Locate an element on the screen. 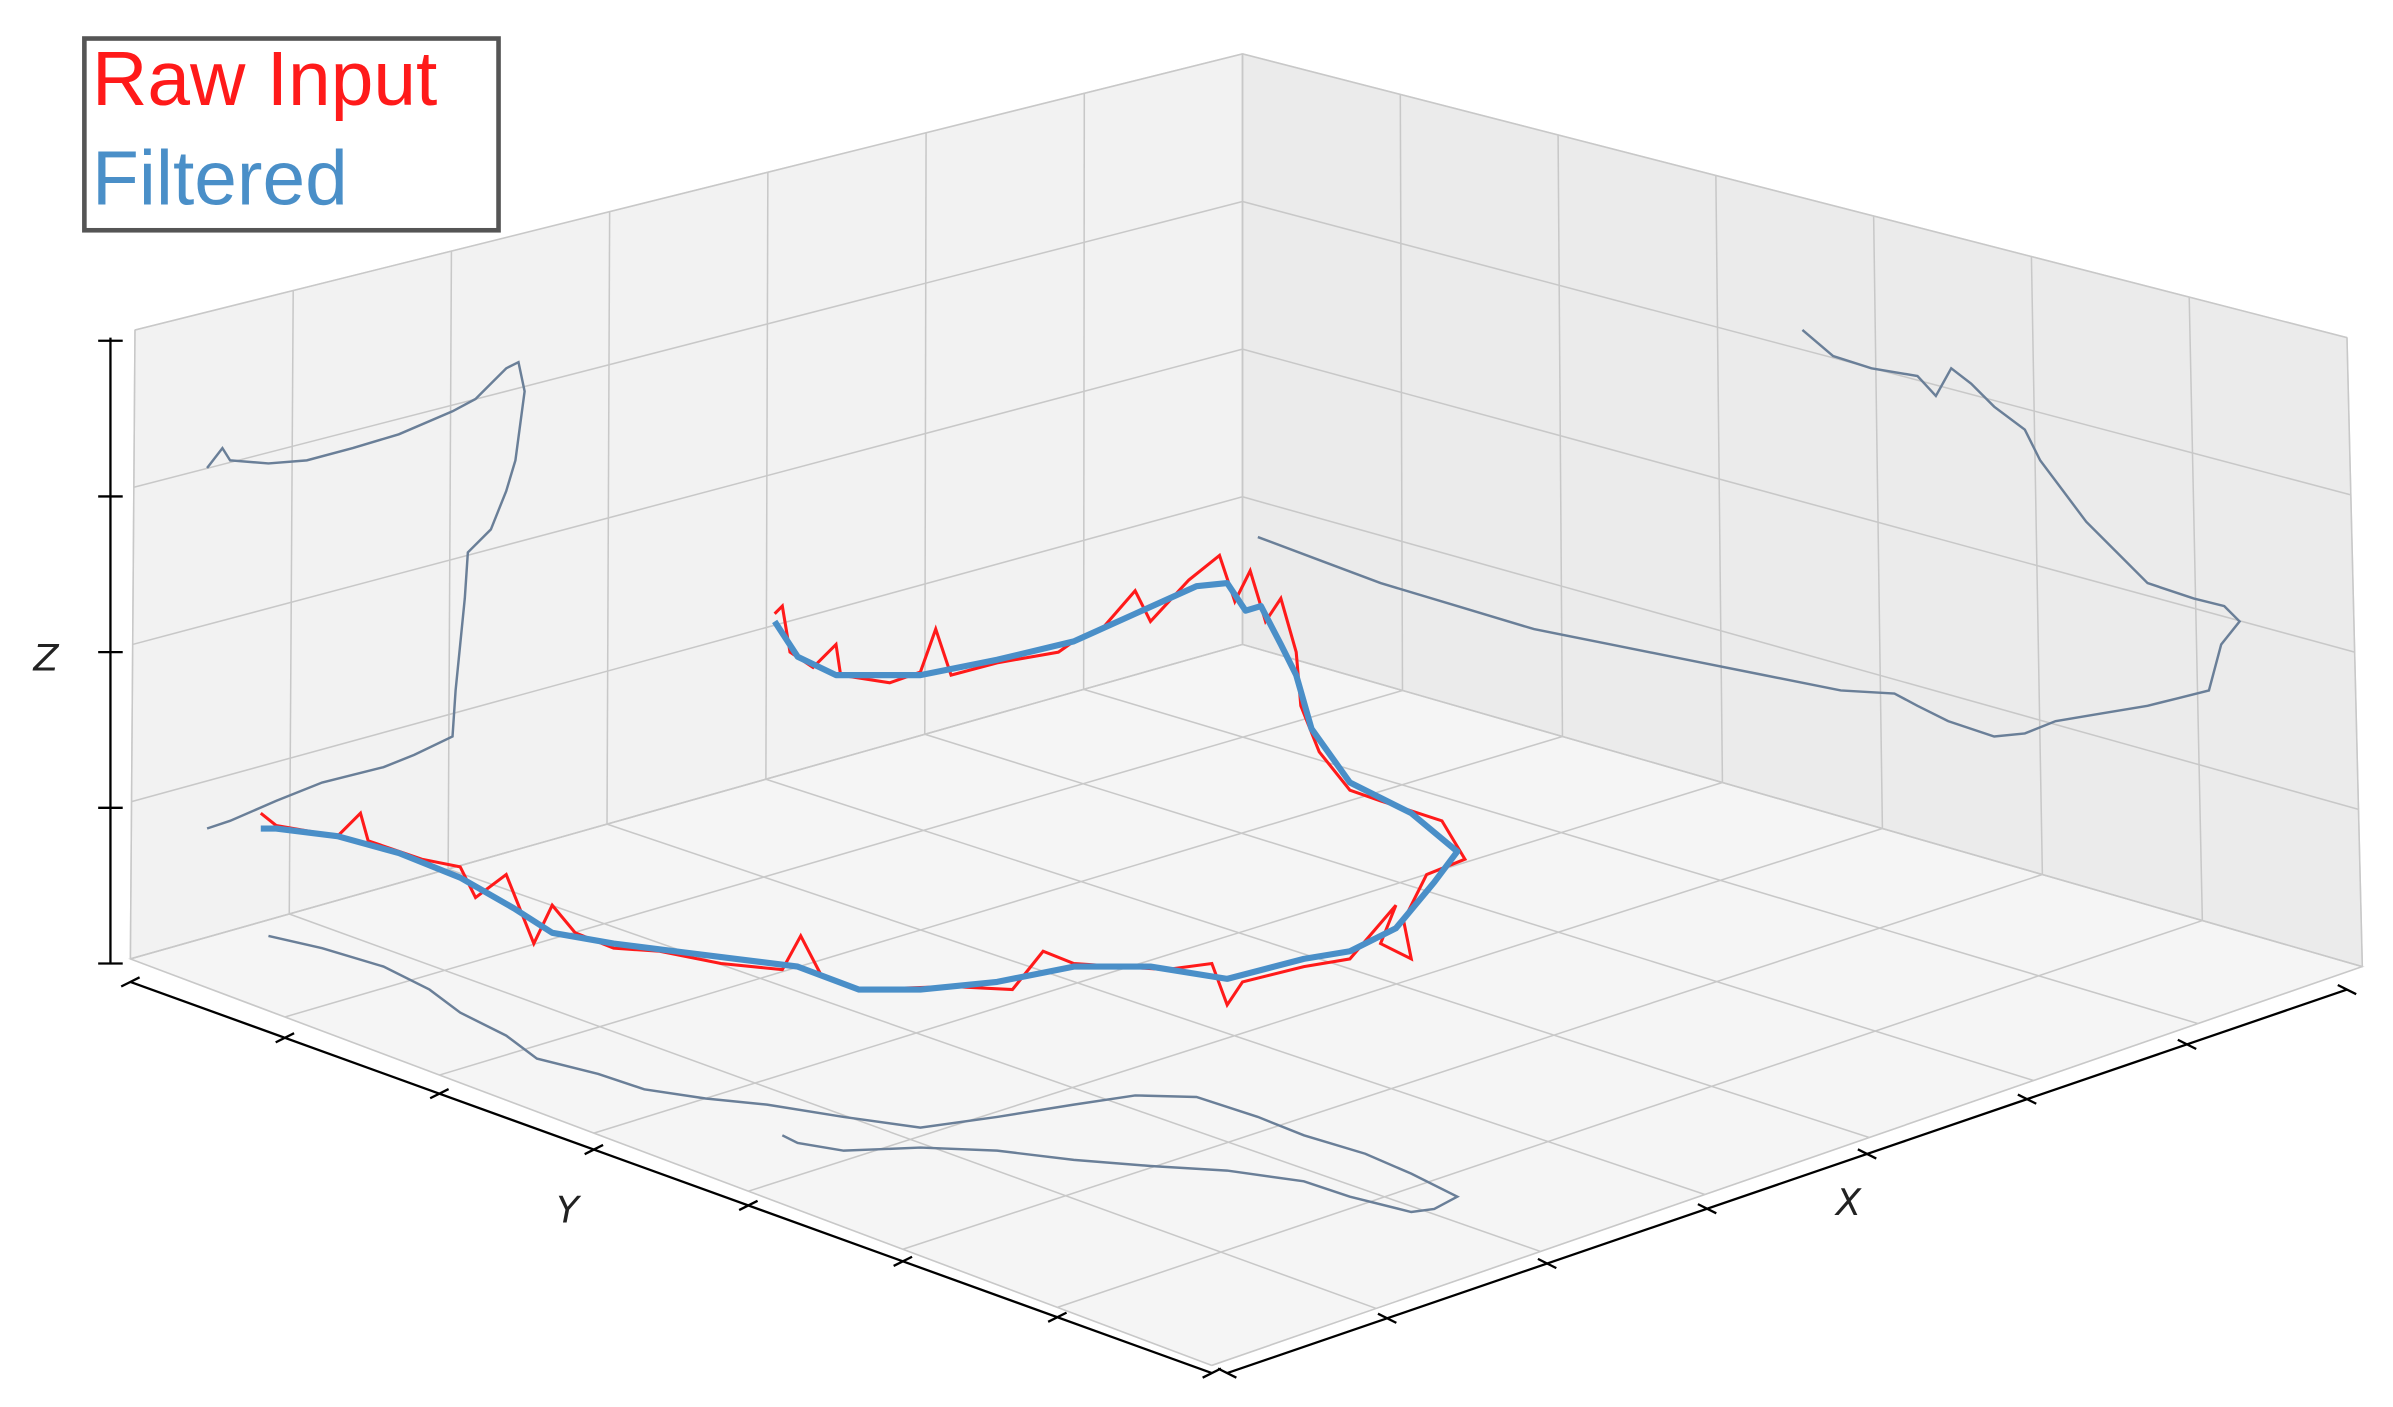  x-axis is located at coordinates (1787, 1181).